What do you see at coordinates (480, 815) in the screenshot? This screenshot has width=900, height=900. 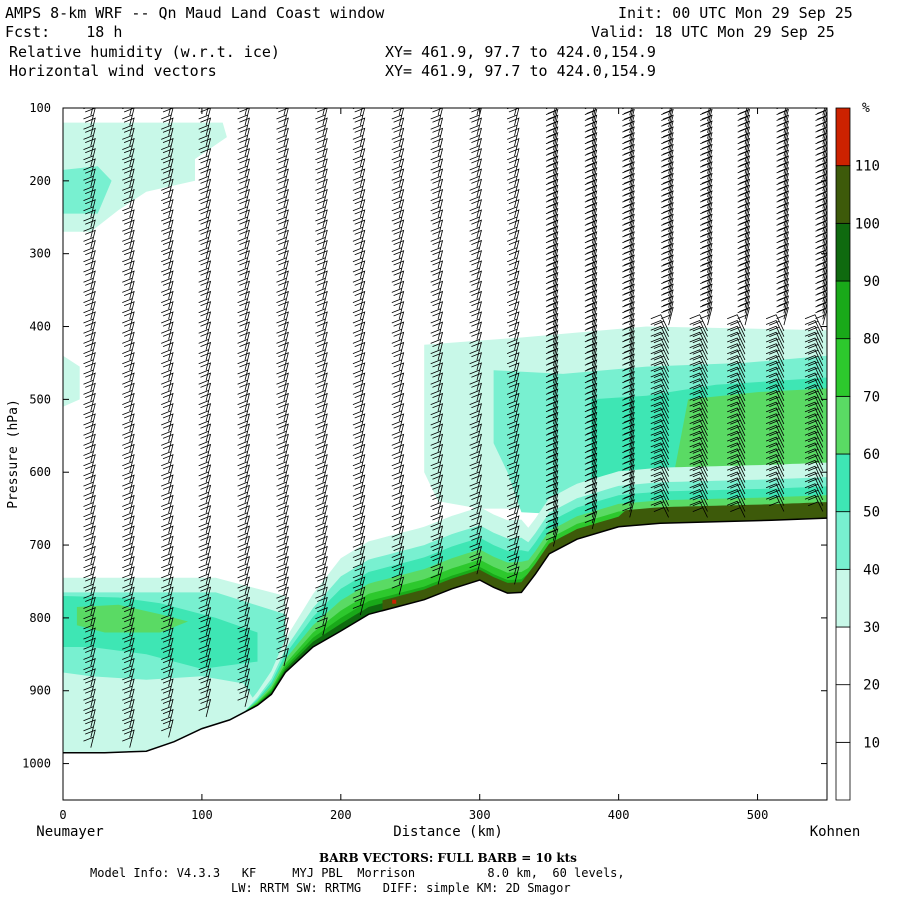 I see `x-tick-label: 300` at bounding box center [480, 815].